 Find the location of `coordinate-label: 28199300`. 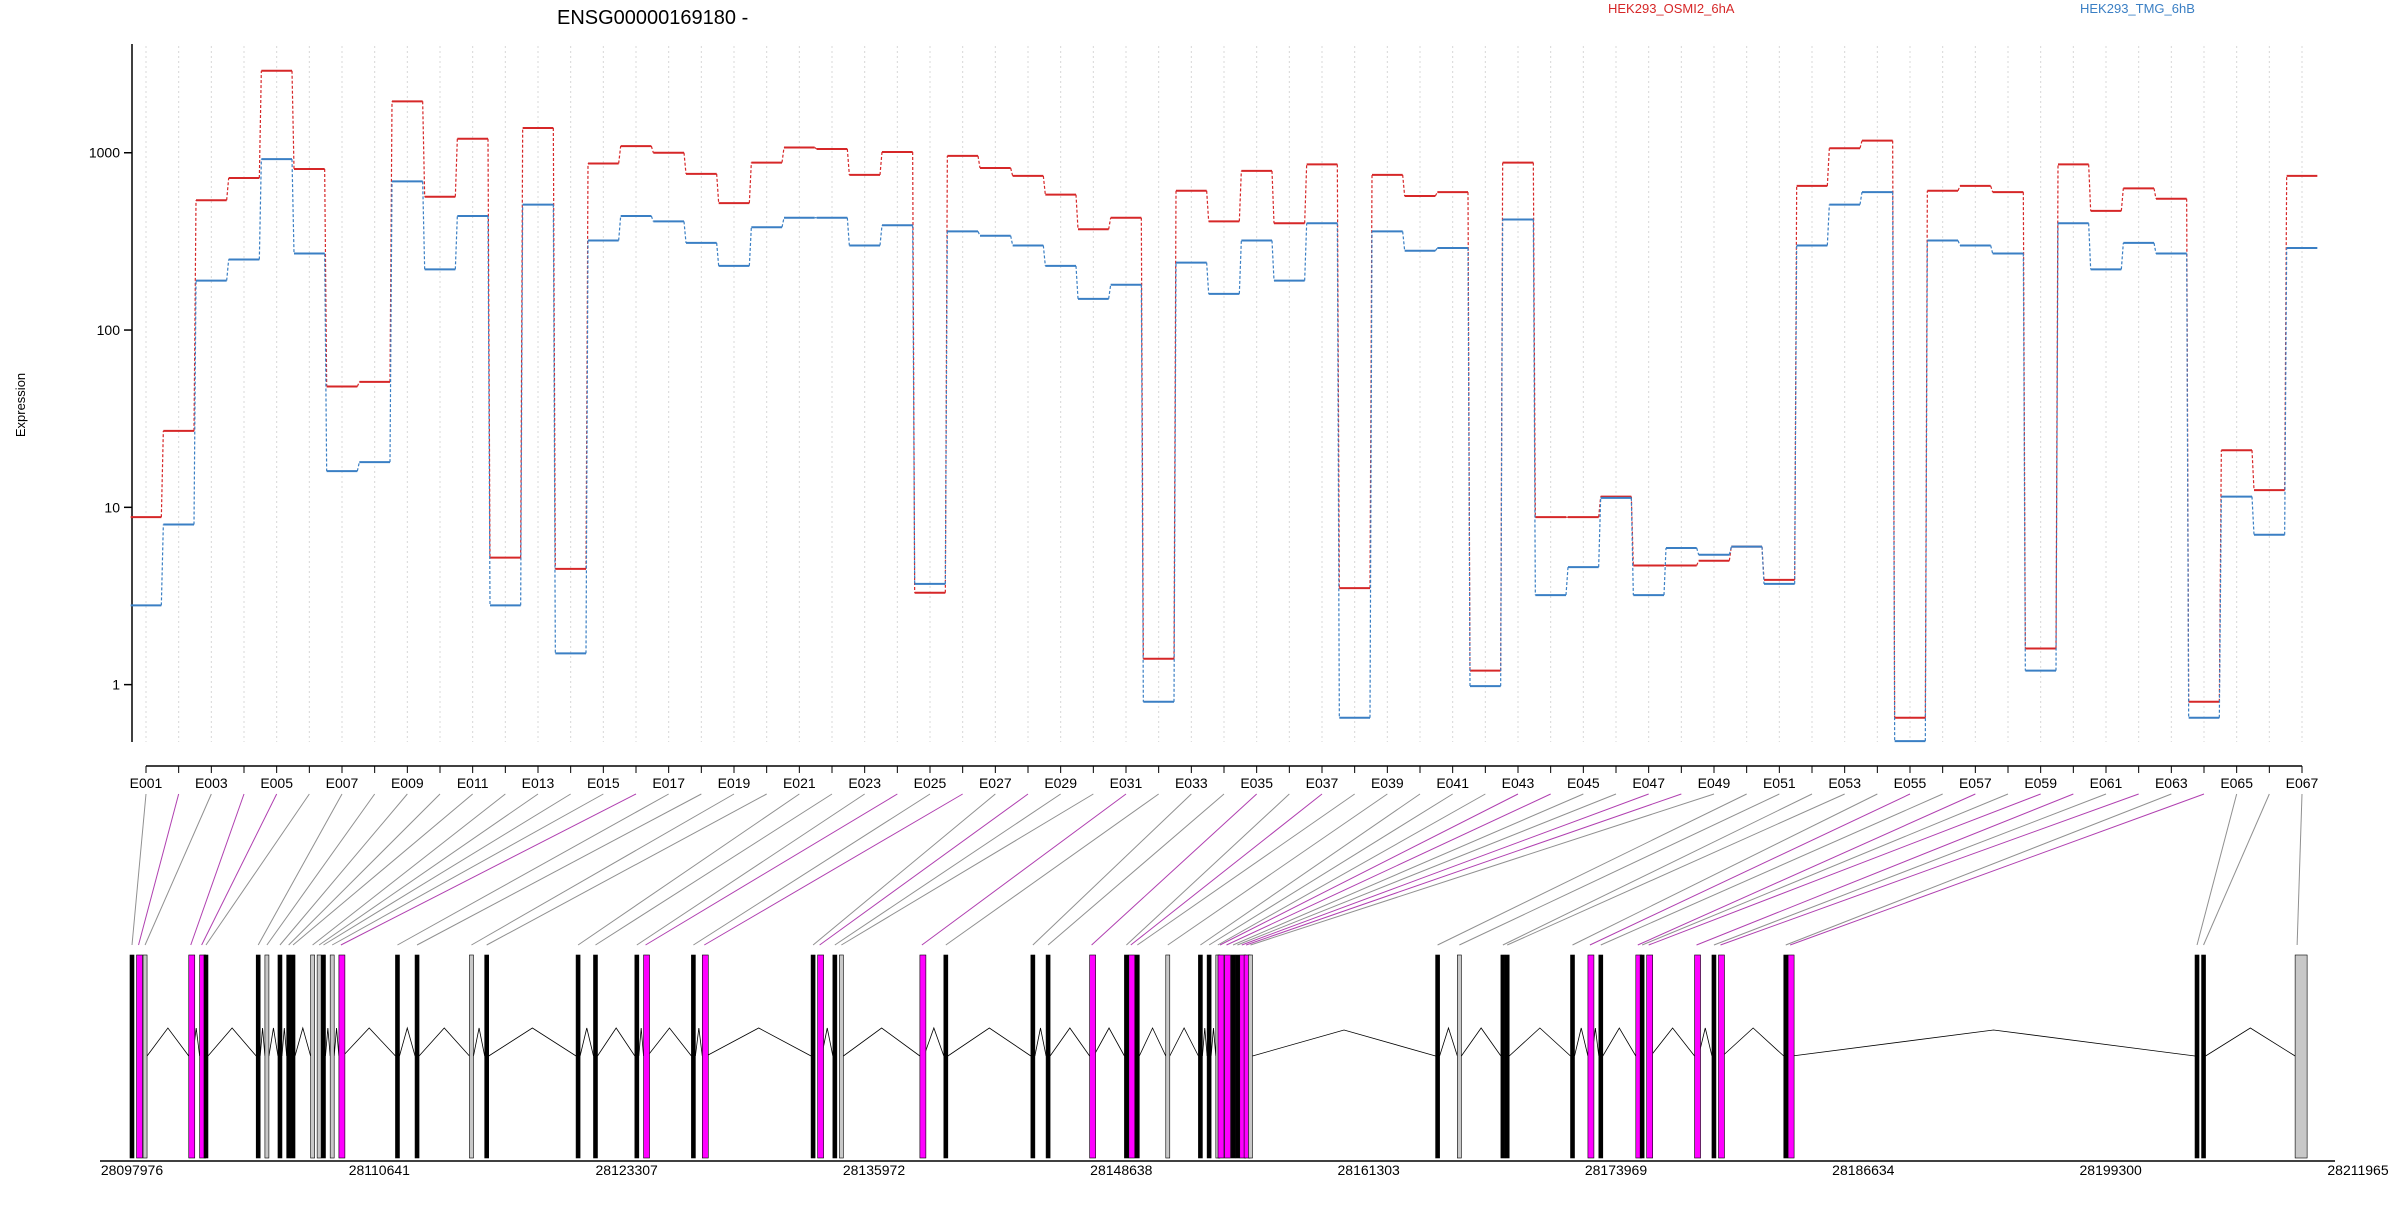

coordinate-label: 28199300 is located at coordinates (2111, 1170).